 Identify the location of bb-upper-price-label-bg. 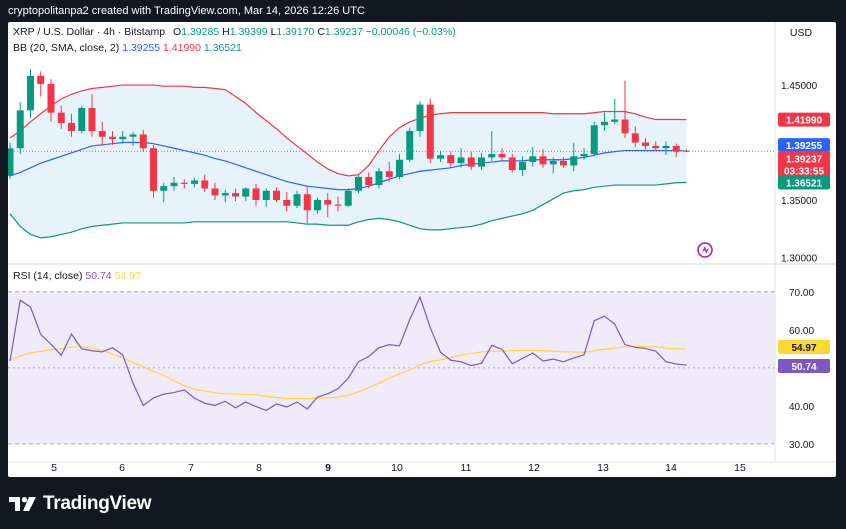
(804, 119).